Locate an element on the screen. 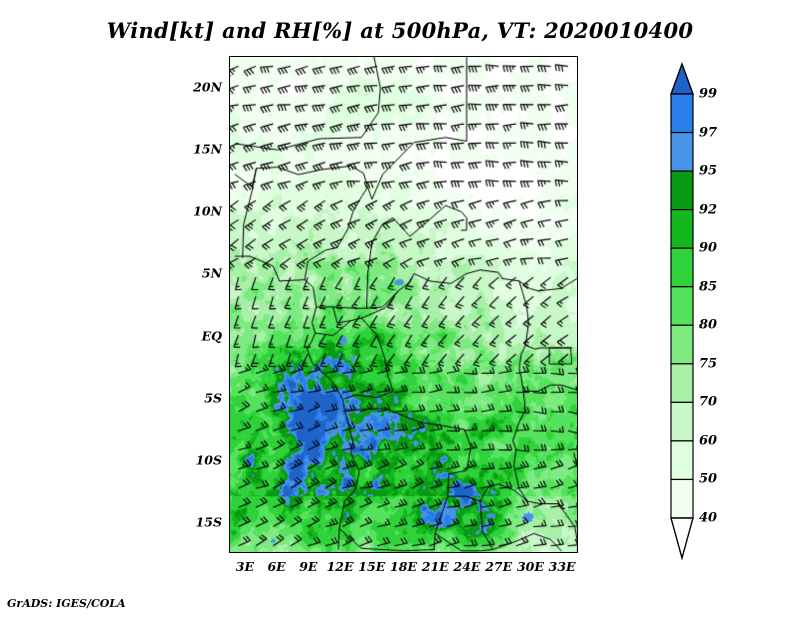 This screenshot has width=800, height=618. x-tick-label: 15E is located at coordinates (372, 566).